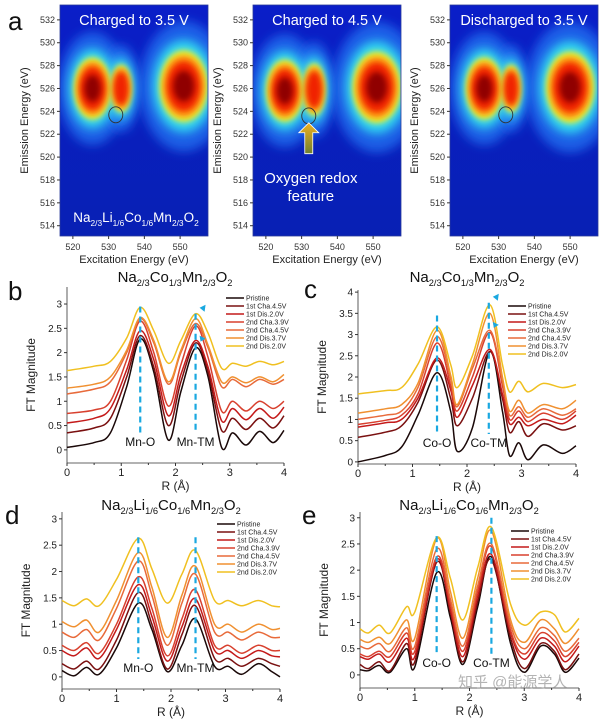 This screenshot has height=719, width=600. Describe the element at coordinates (47, 20) in the screenshot. I see `y-tick-label: 532` at that location.